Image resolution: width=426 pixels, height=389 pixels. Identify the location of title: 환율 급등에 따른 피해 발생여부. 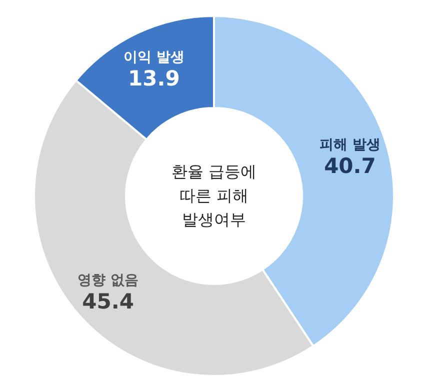
(214, 195).